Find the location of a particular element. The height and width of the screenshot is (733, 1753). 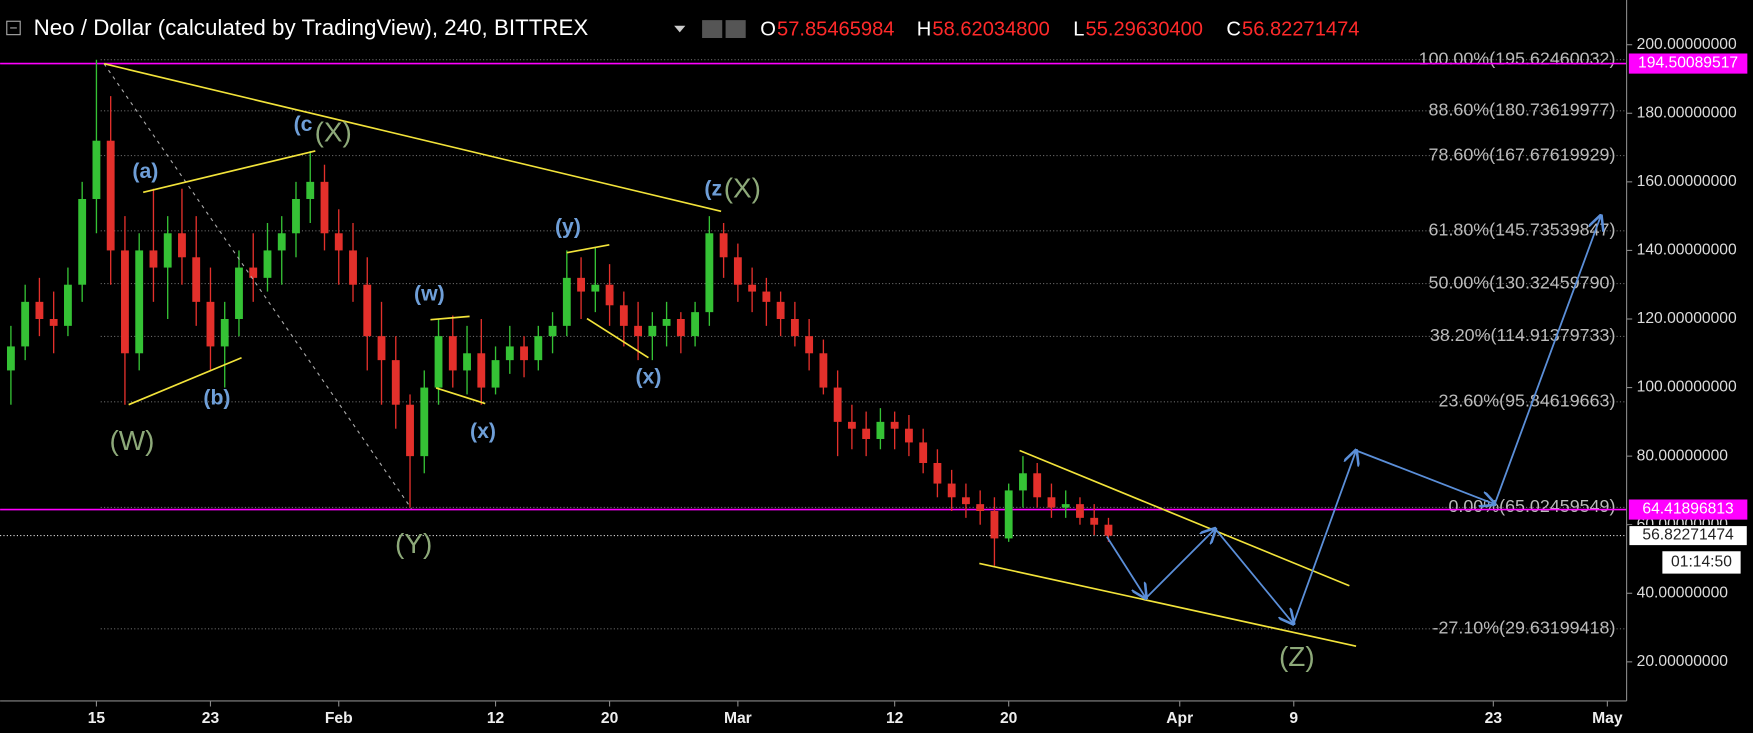

fib-label: 23.60%(95.84619663) is located at coordinates (1527, 401).